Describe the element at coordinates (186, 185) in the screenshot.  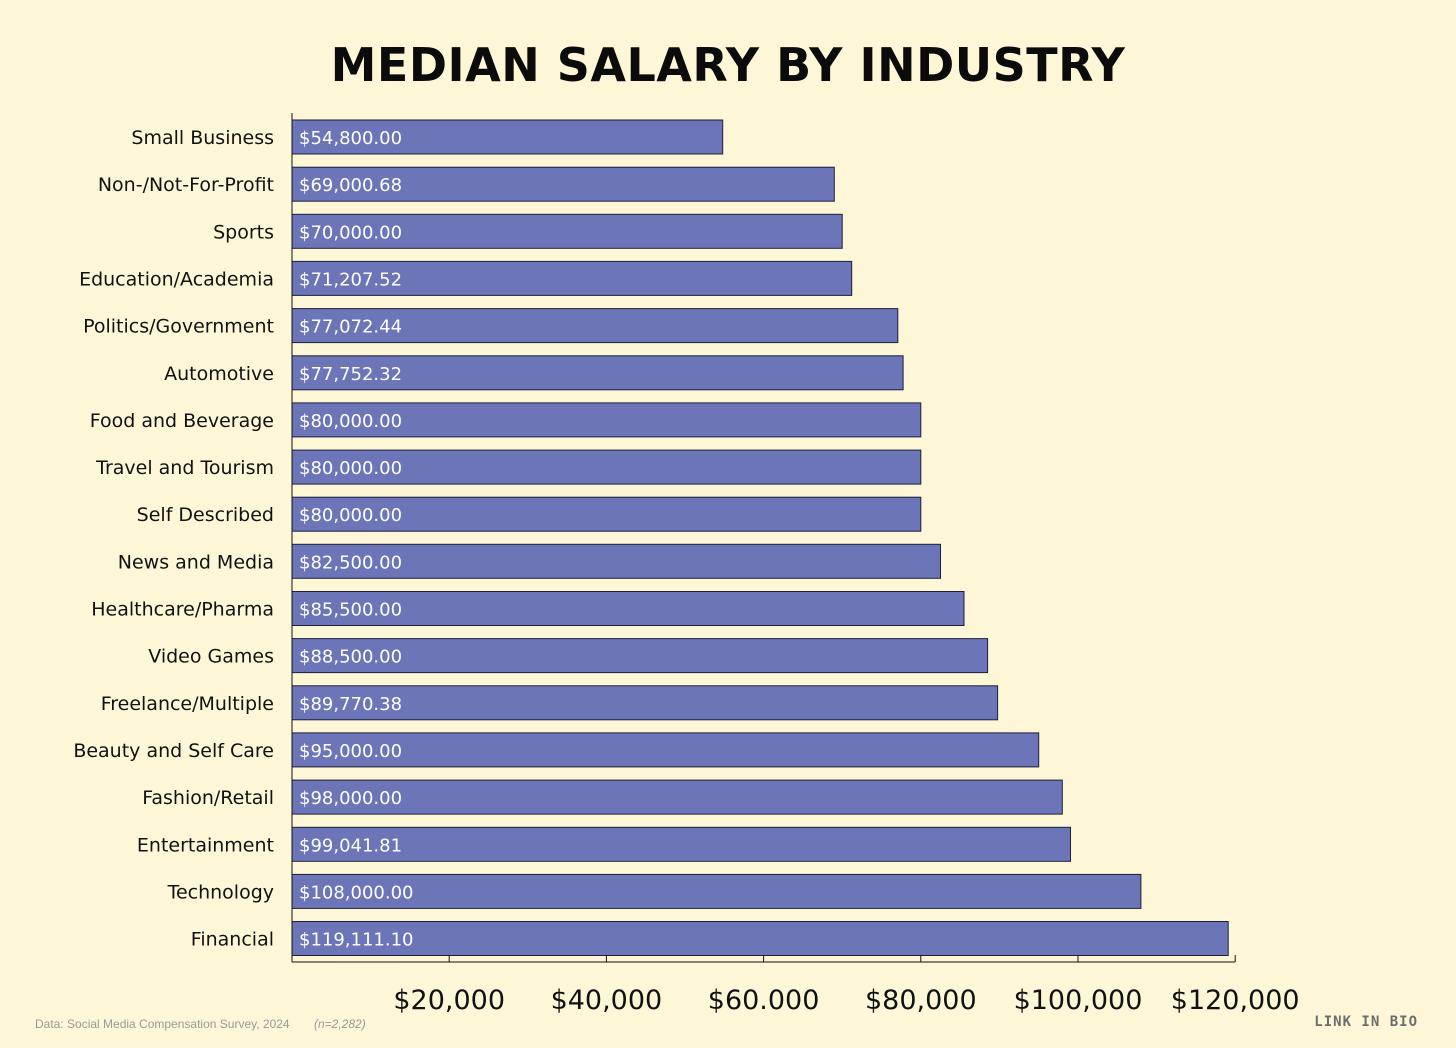
I see `category-label: Non-/Not-For-Profit` at that location.